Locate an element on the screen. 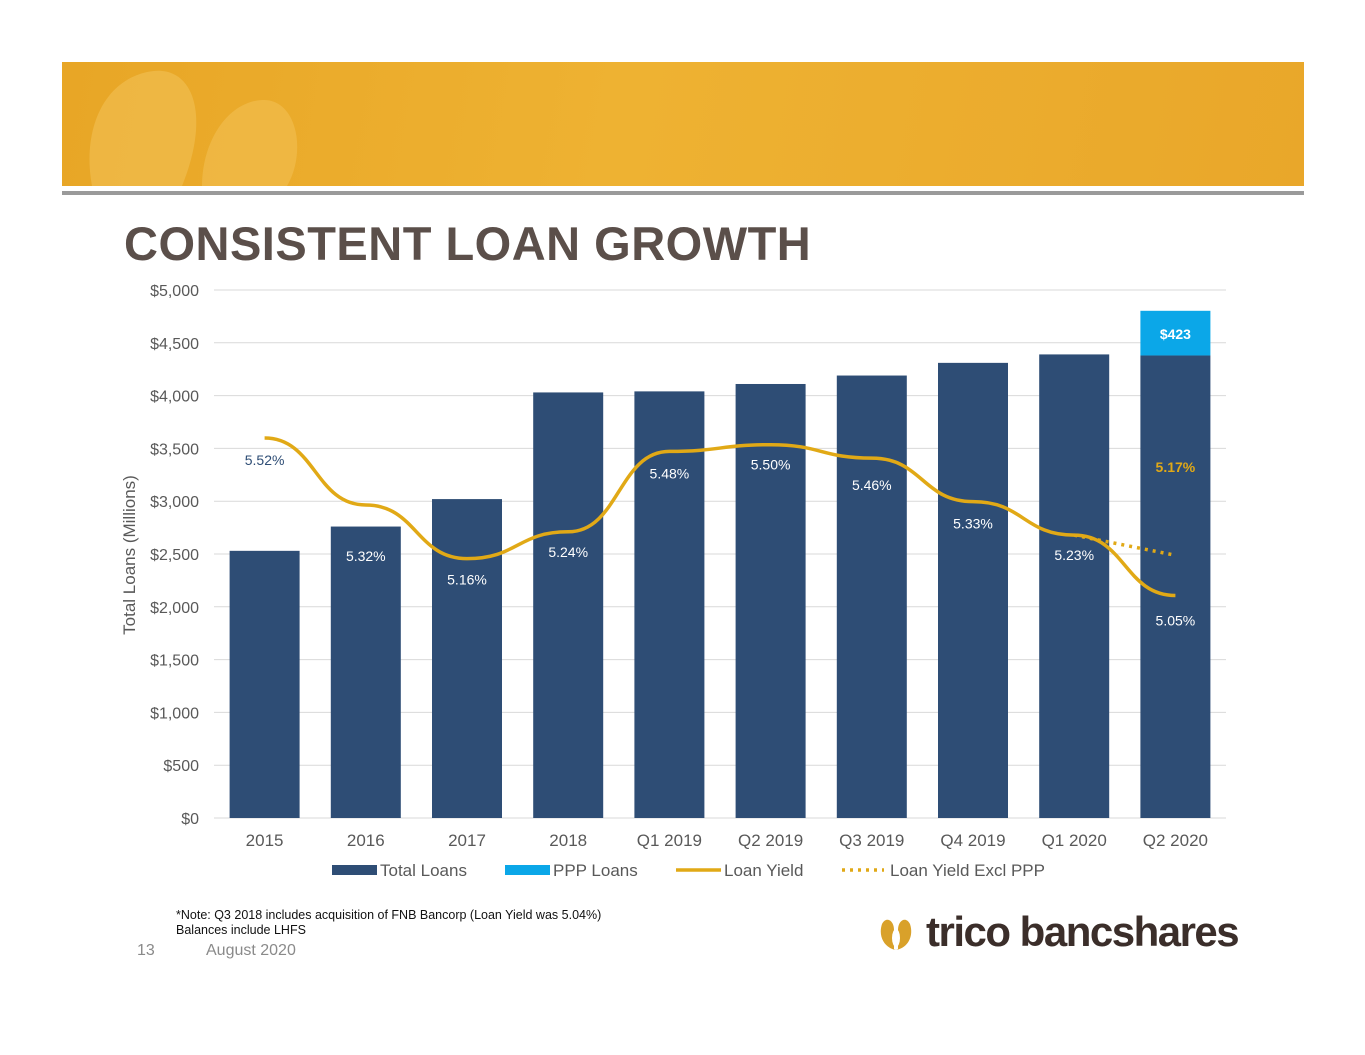 This screenshot has height=1055, width=1365. y-tick-label: $4,000 is located at coordinates (174, 397).